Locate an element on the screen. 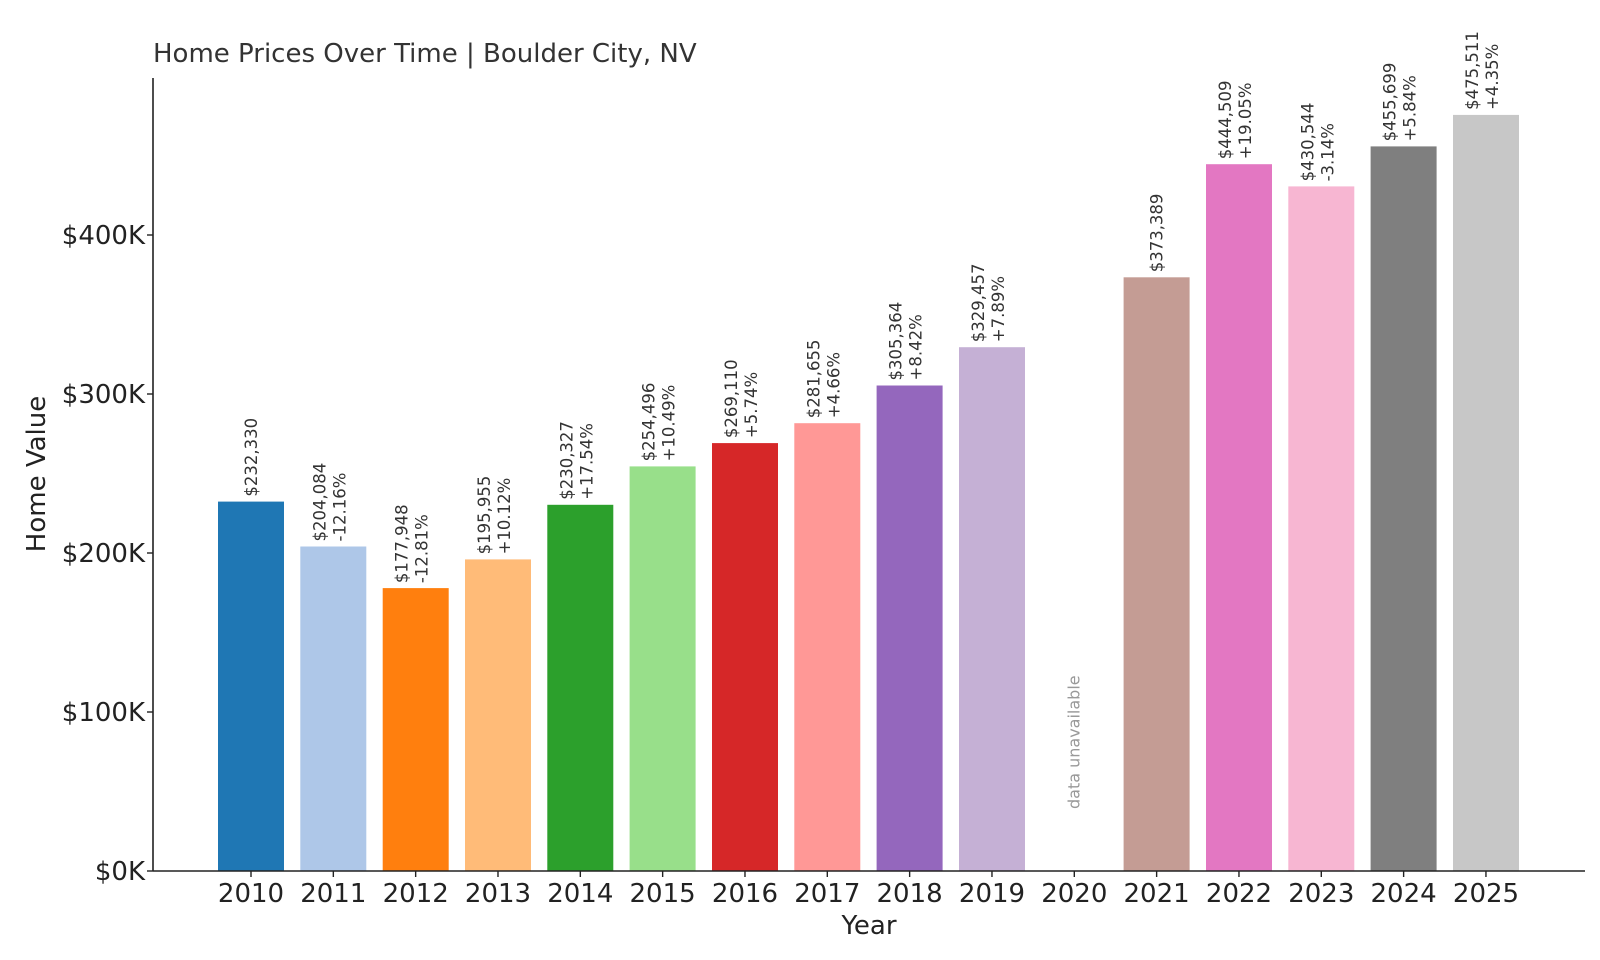  change-label-2019: +7.89% is located at coordinates (998, 309).